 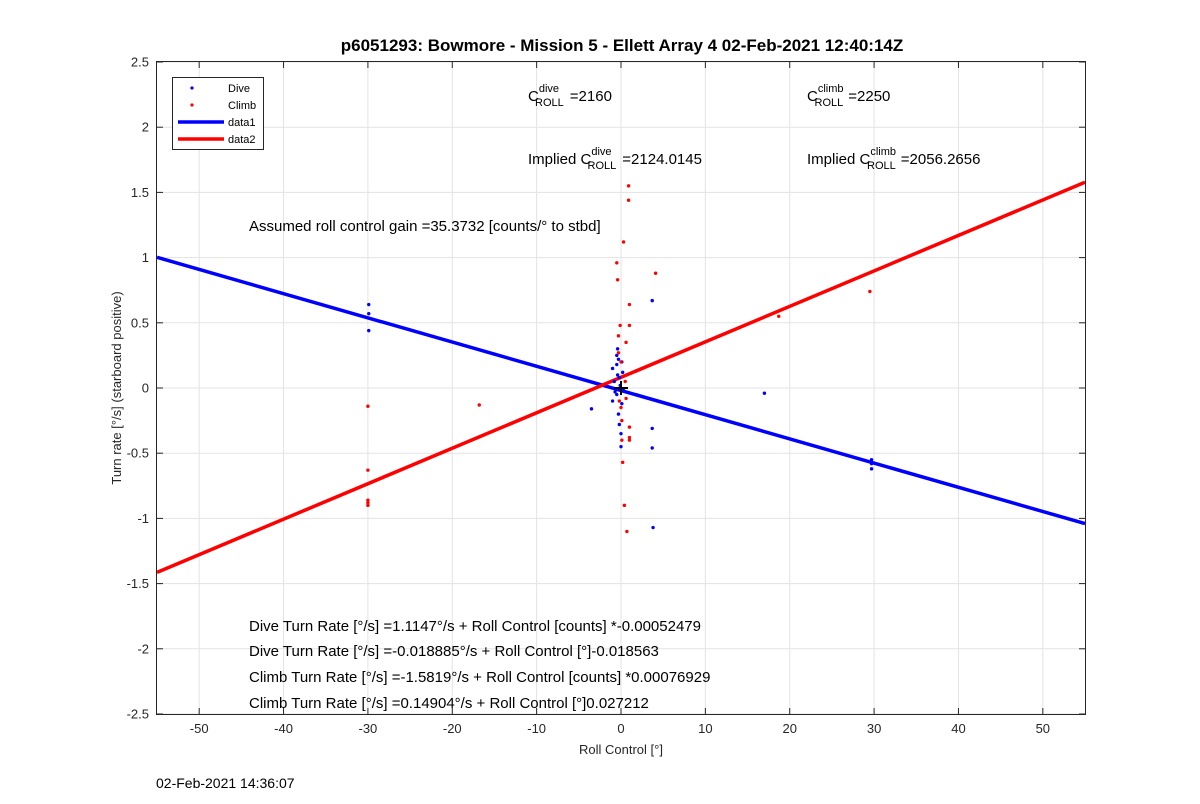 I want to click on legend-label-data1: data1, so click(x=242, y=123).